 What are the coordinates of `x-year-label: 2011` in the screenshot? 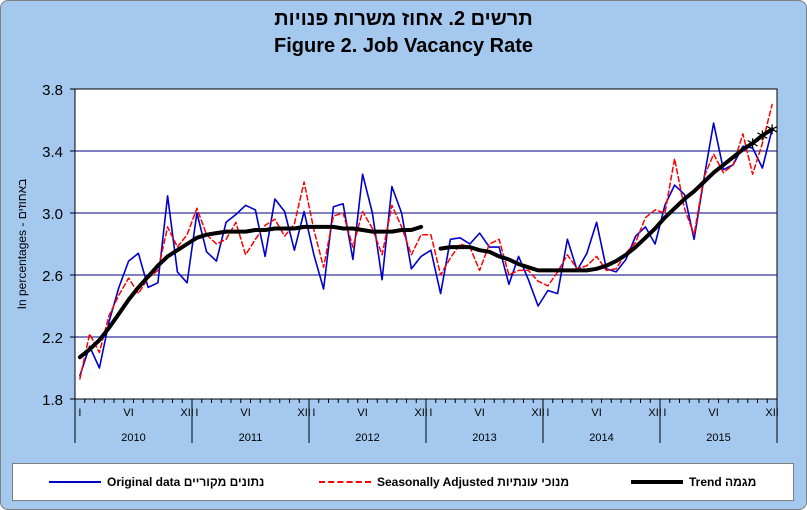 It's located at (251, 438).